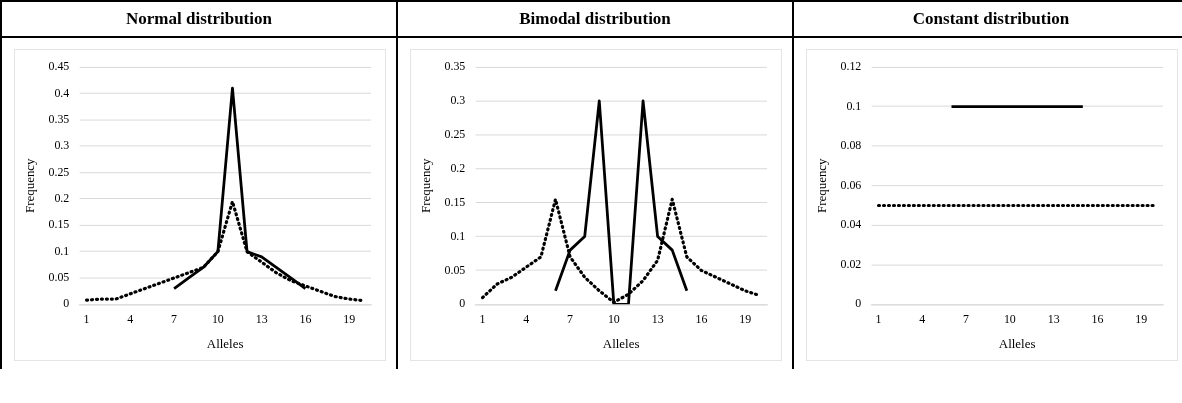 The image size is (1182, 403). What do you see at coordinates (595, 19) in the screenshot?
I see `chart-title: Bimodal distribution` at bounding box center [595, 19].